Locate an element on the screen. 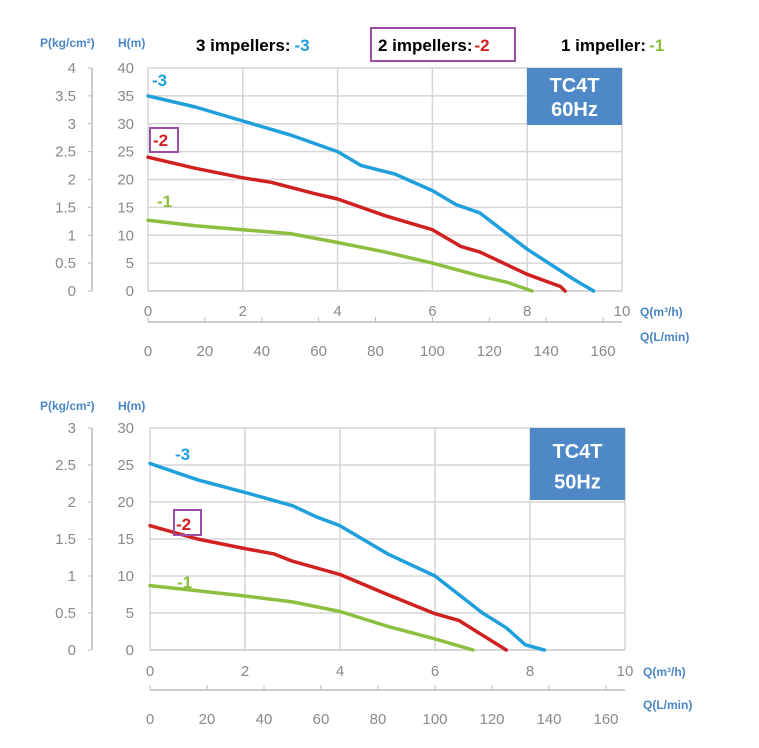 The width and height of the screenshot is (759, 748). legend-item-3: 3 impellers: -3 is located at coordinates (253, 45).